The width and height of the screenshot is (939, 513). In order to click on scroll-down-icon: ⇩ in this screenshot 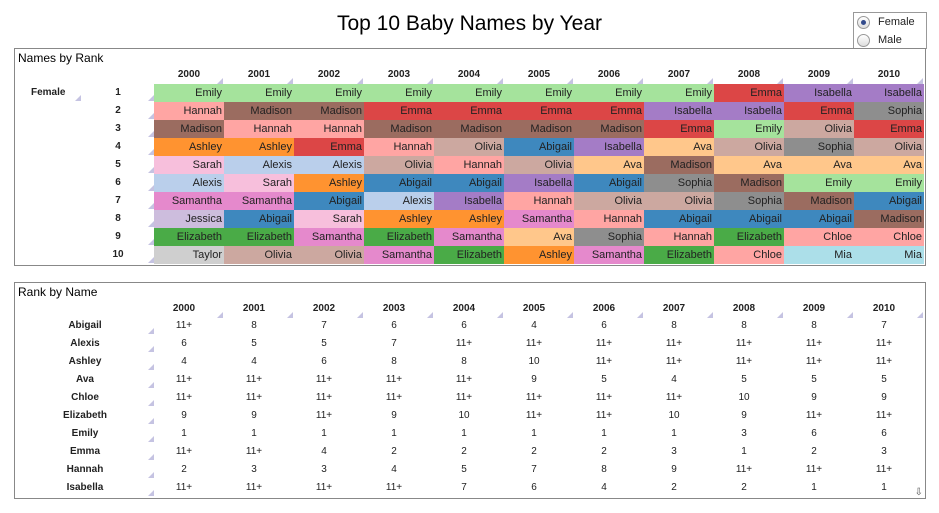, I will do `click(918, 492)`.